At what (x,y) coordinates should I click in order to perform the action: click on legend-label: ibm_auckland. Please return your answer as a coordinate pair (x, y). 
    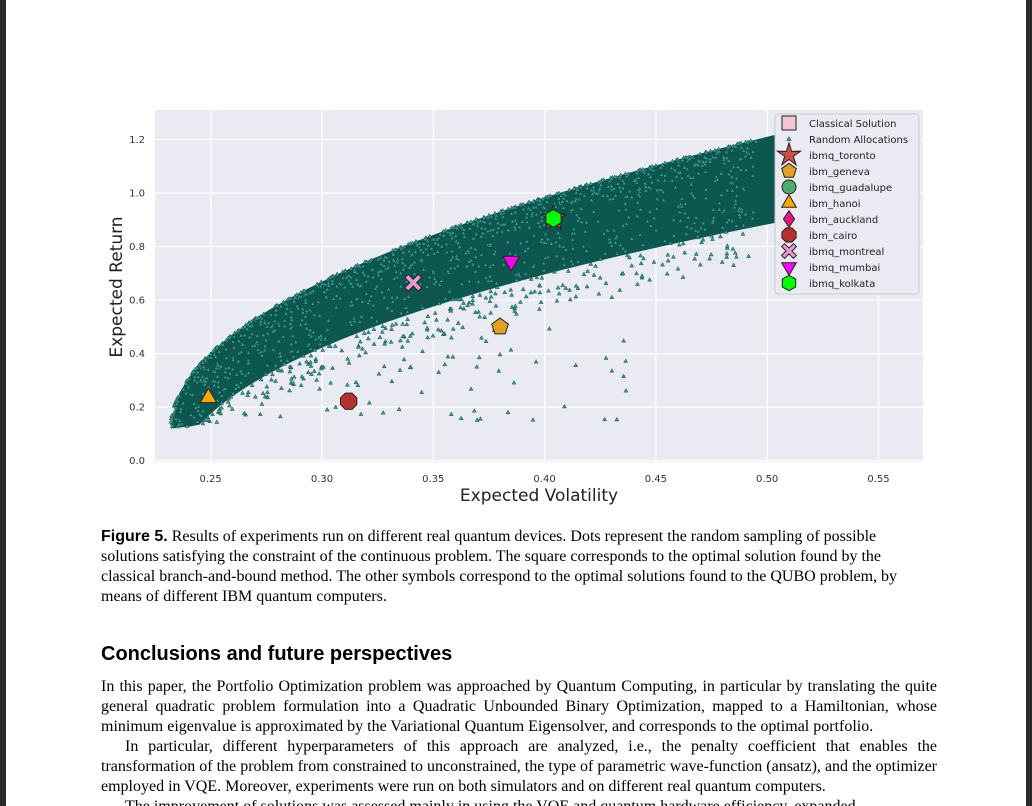
    Looking at the image, I should click on (843, 220).